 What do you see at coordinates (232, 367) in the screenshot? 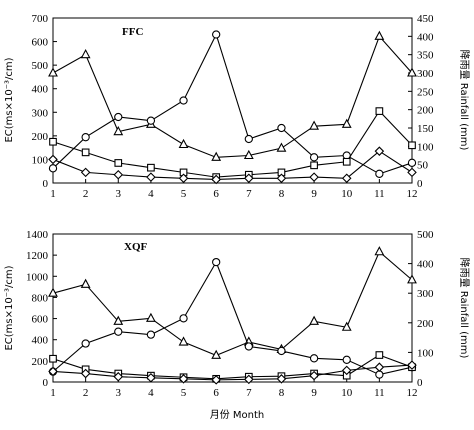
I see `series-line-square` at bounding box center [232, 367].